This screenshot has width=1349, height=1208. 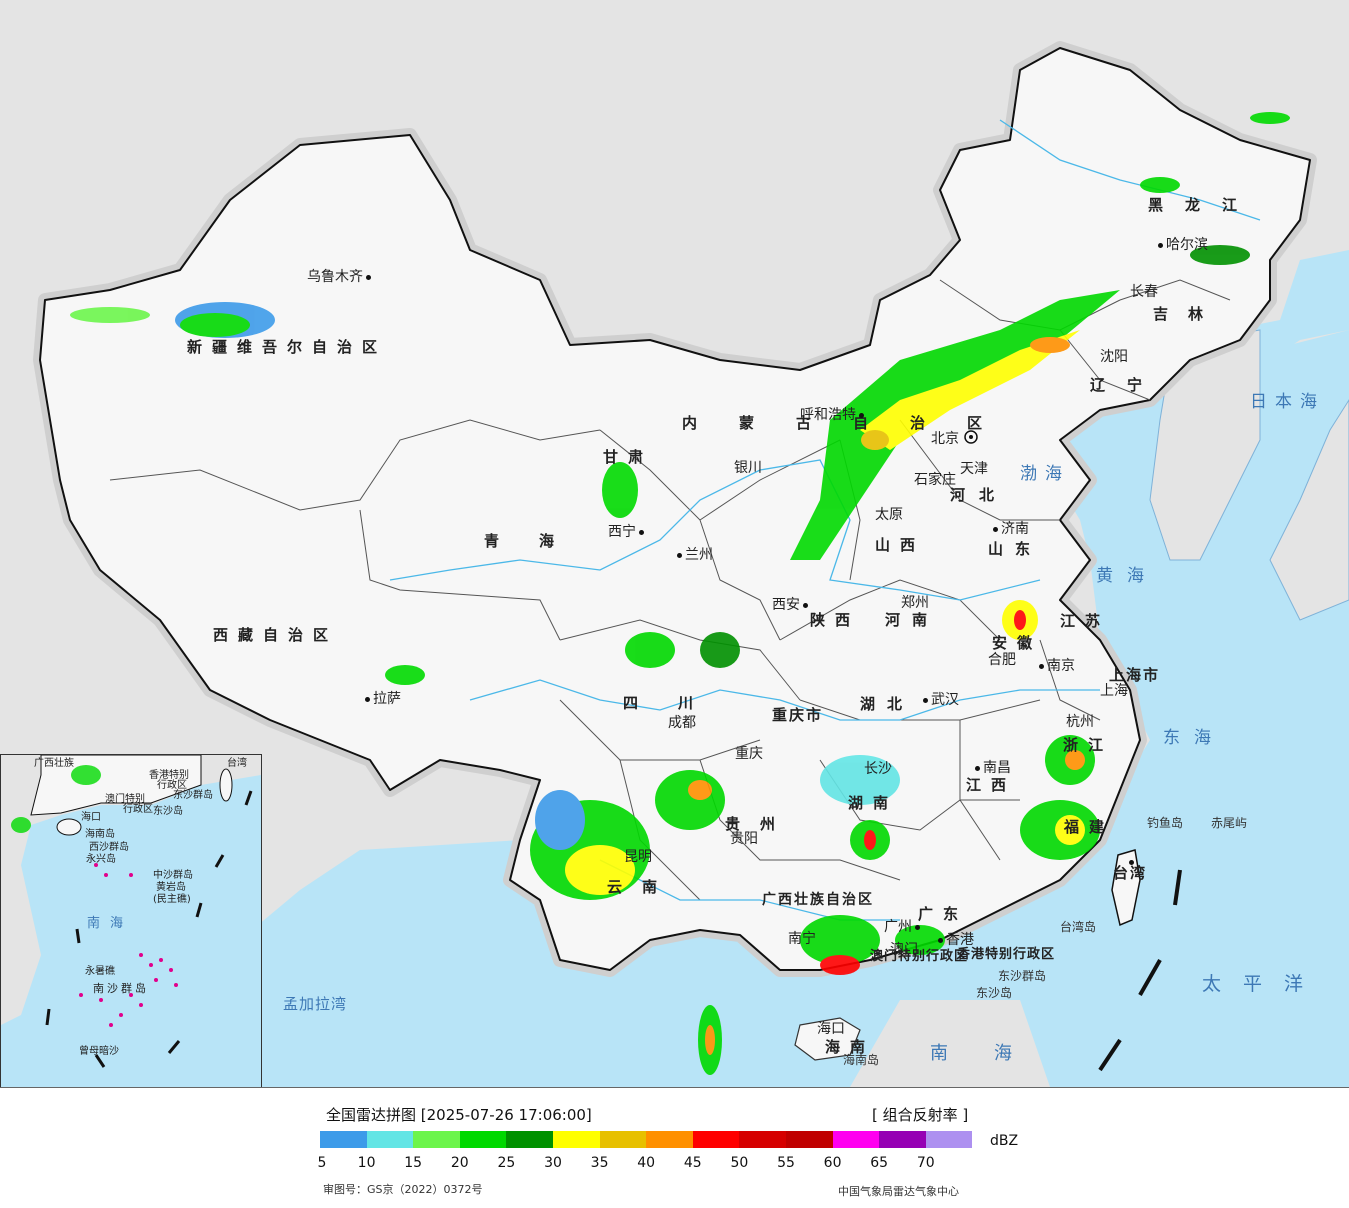 I want to click on city-label: 成都, so click(x=682, y=723).